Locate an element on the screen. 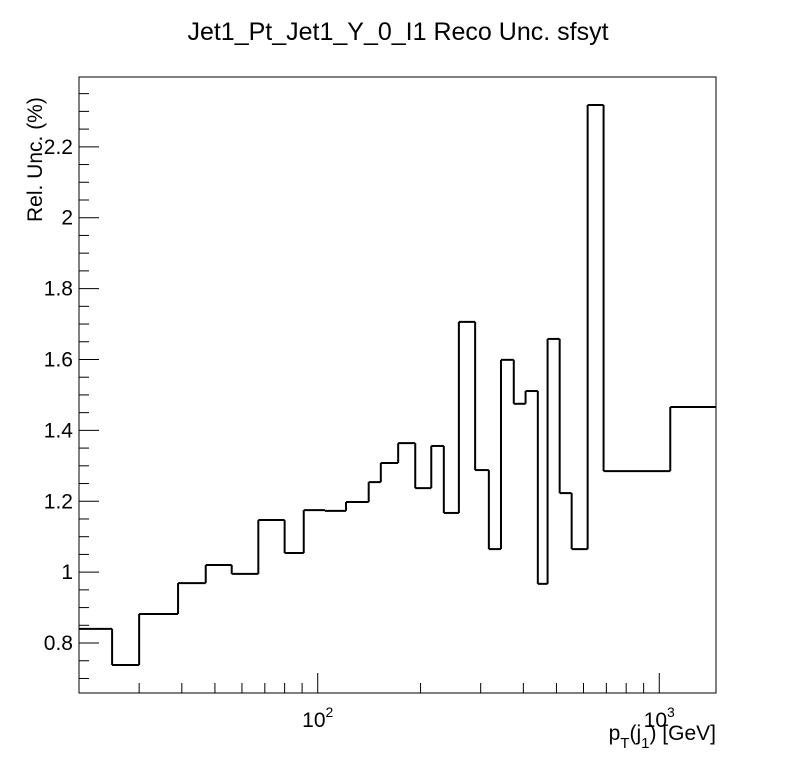 Image resolution: width=796 pixels, height=772 pixels. y-tick-label: 2 is located at coordinates (67, 218).